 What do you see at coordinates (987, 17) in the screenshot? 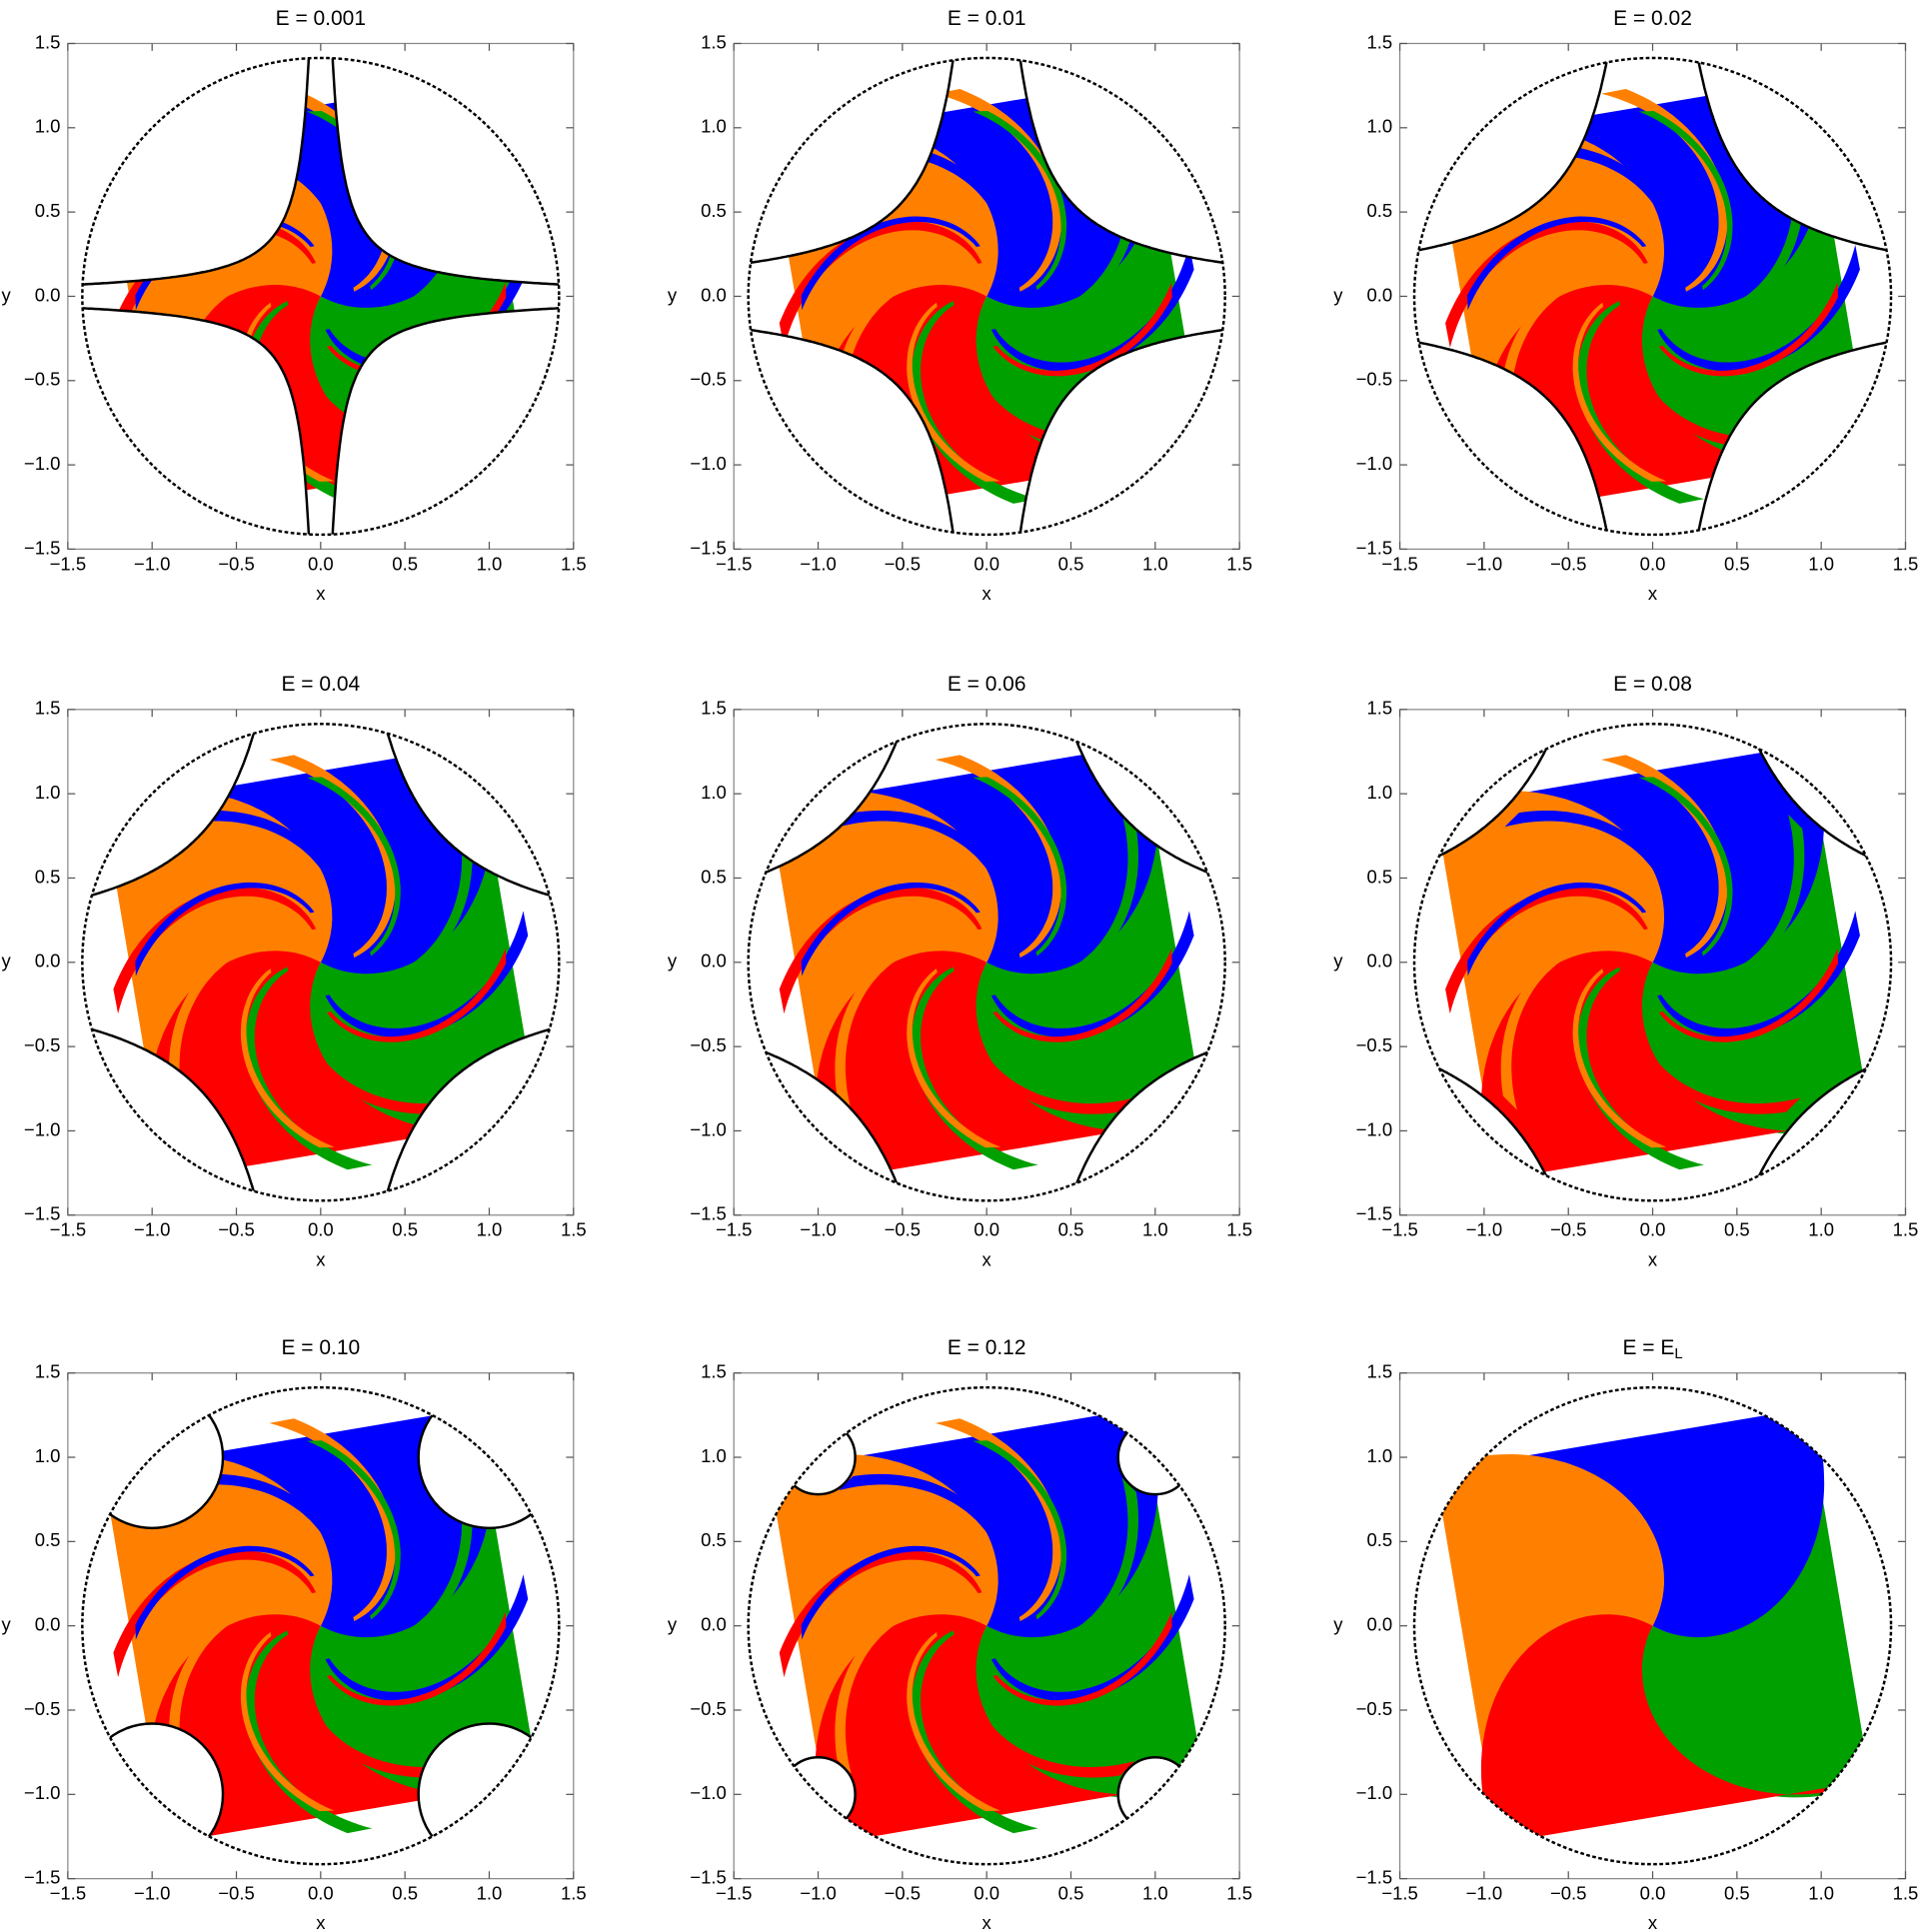
I see `title-text: E = 0.01` at bounding box center [987, 17].